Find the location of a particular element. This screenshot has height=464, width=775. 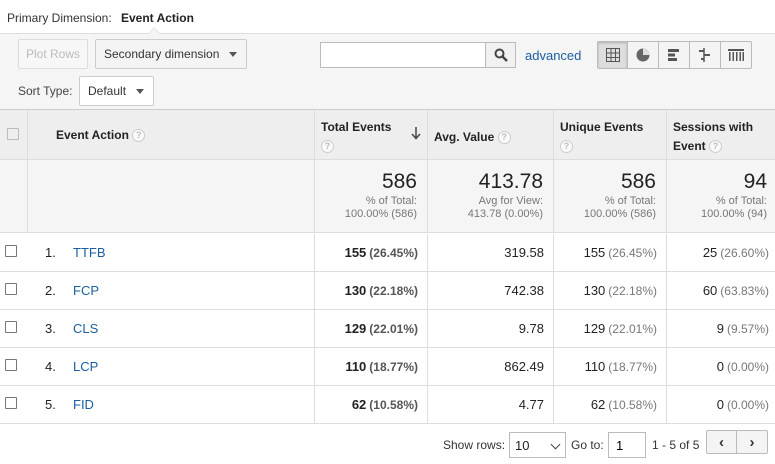

previous-page-button: ‹ is located at coordinates (721, 442).